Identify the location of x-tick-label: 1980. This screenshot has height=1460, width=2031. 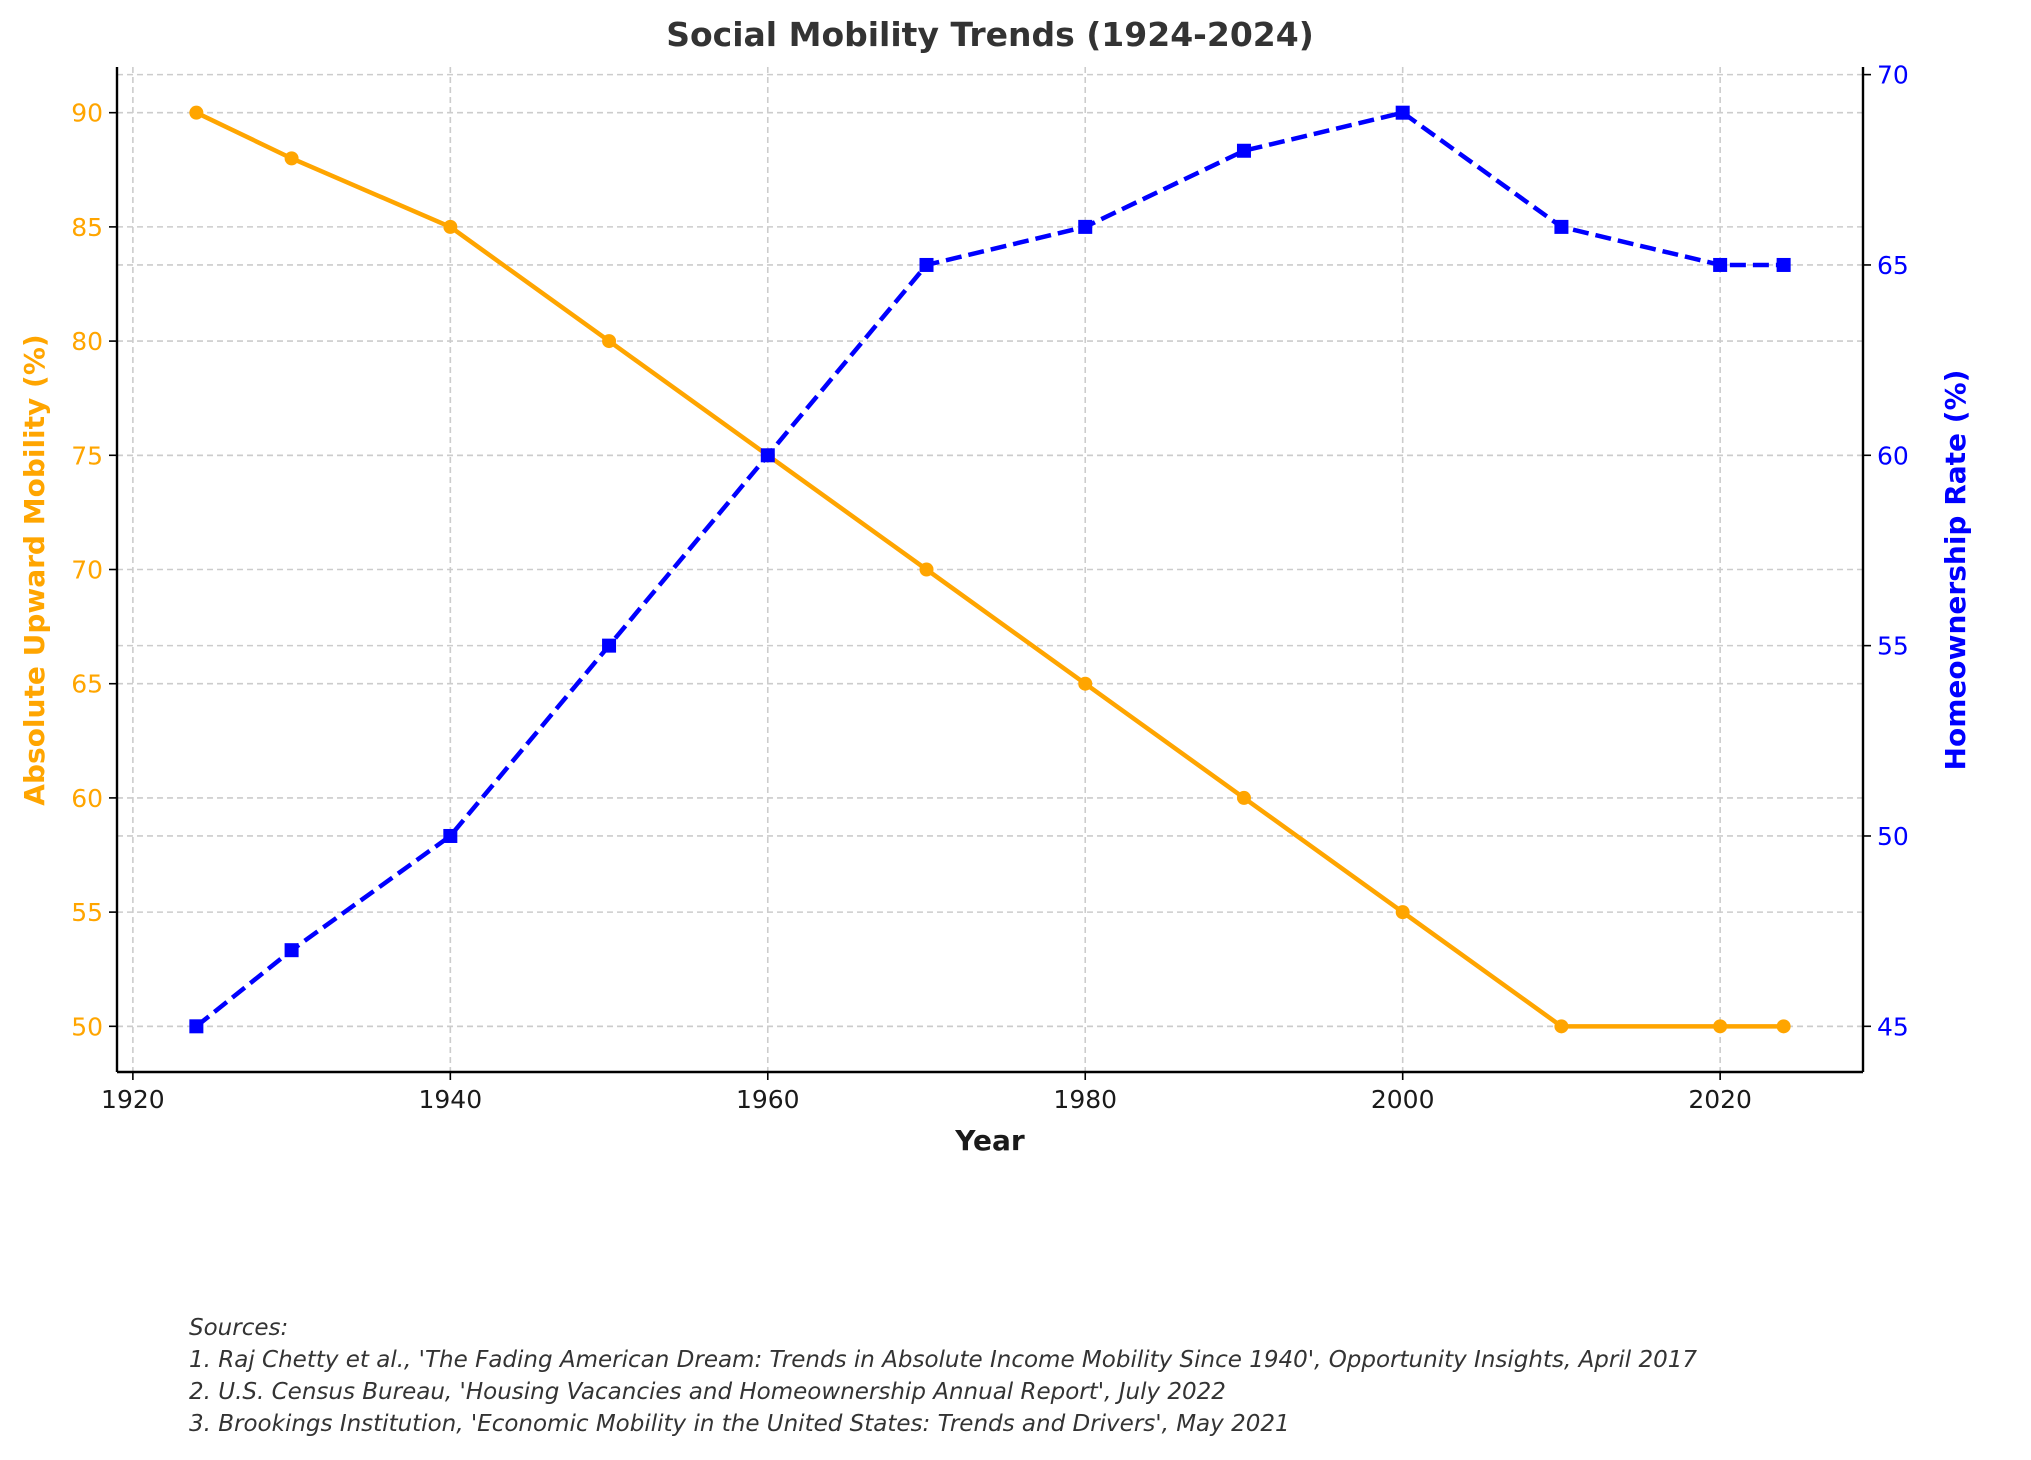
(1085, 1099).